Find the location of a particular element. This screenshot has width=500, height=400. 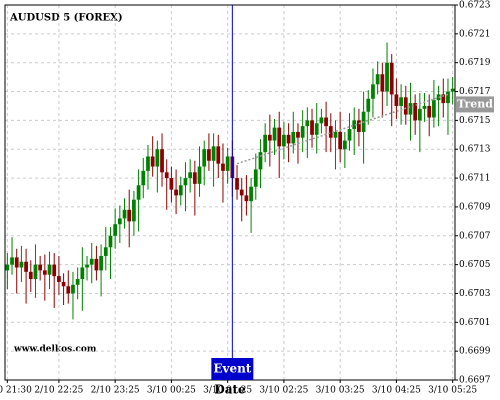

x-tick-label: 3/10 04:25 is located at coordinates (396, 391).